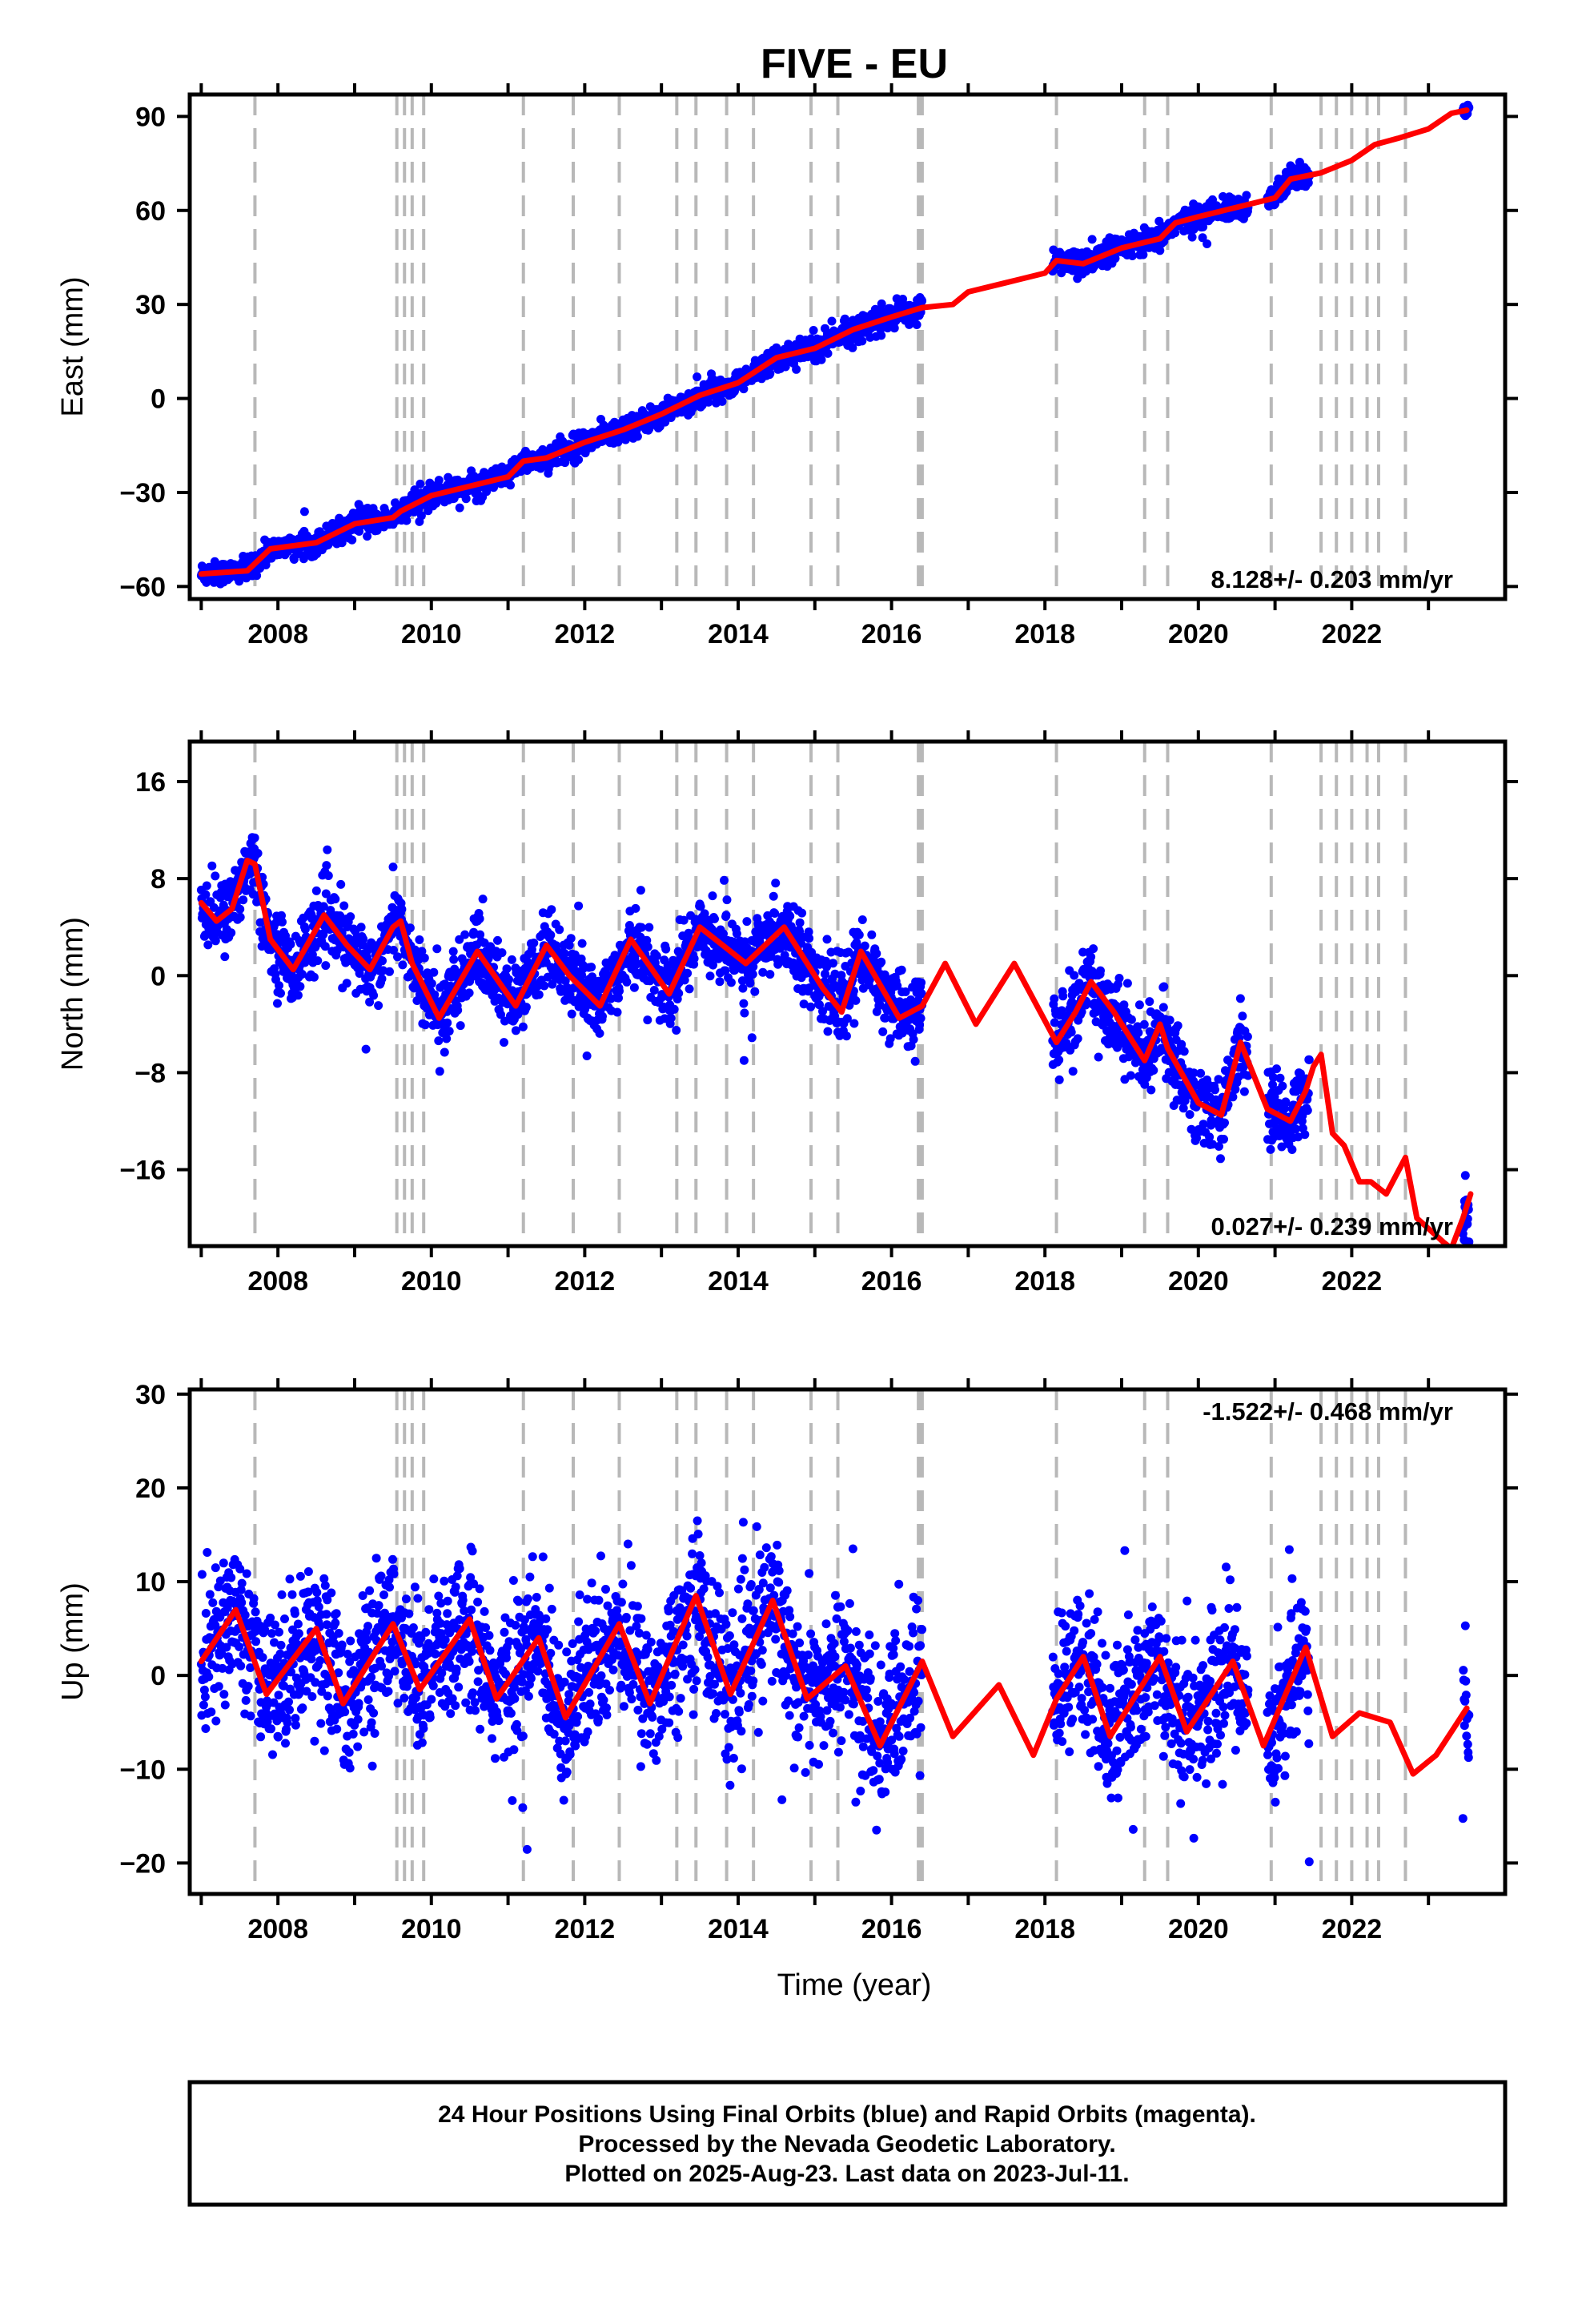 The image size is (1582, 2324). I want to click on data-points, so click(835, 1039).